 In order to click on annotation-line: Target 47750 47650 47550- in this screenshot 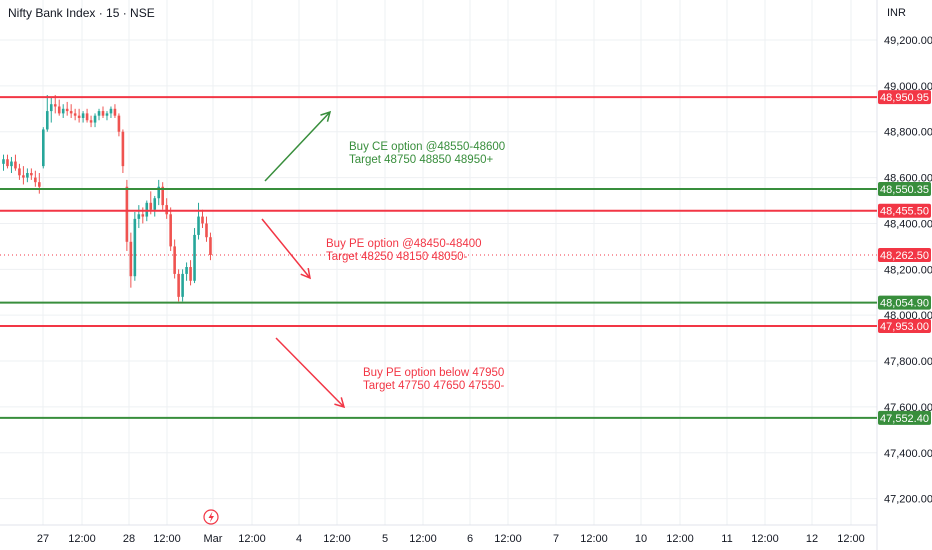, I will do `click(433, 386)`.